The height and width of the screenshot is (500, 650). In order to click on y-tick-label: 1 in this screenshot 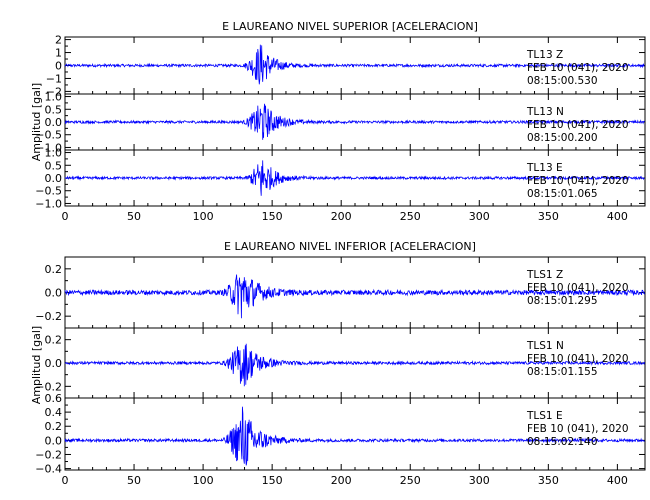, I will do `click(58, 53)`.